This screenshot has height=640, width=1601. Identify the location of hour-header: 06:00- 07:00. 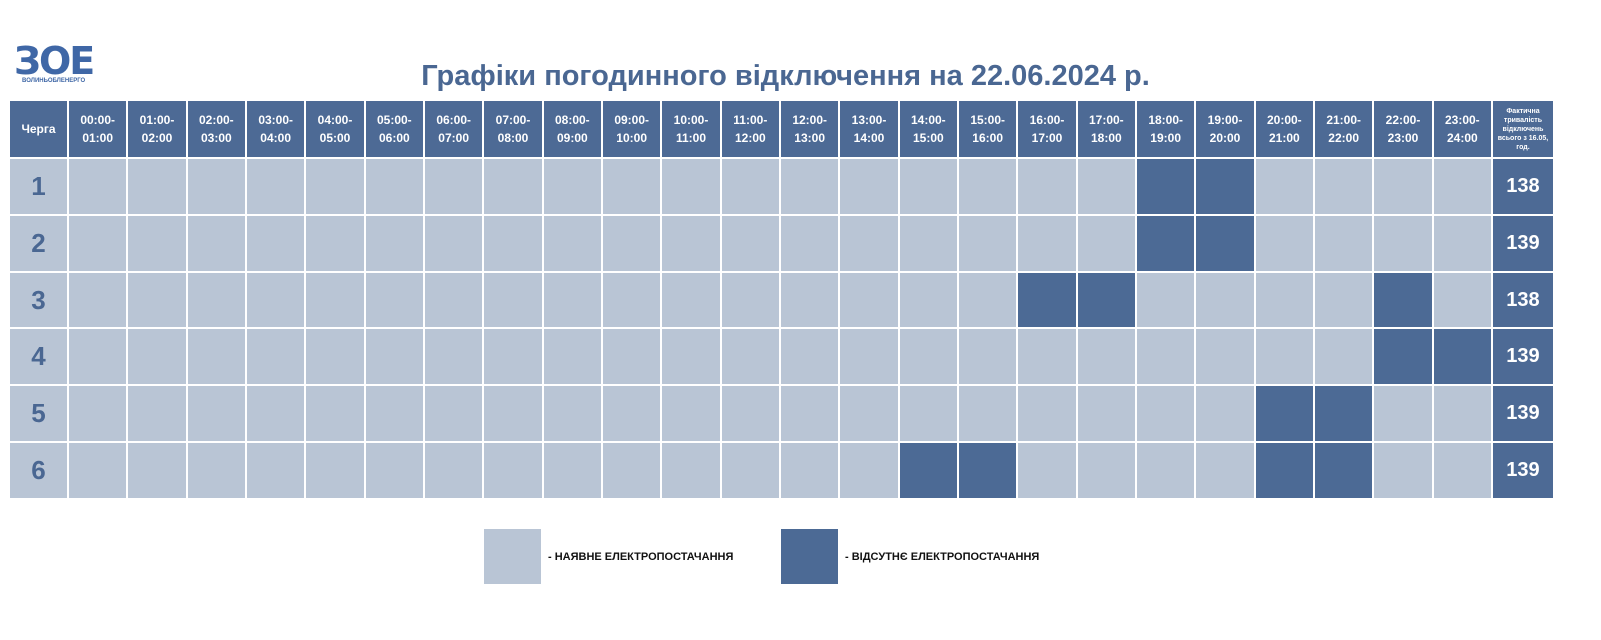
(453, 129).